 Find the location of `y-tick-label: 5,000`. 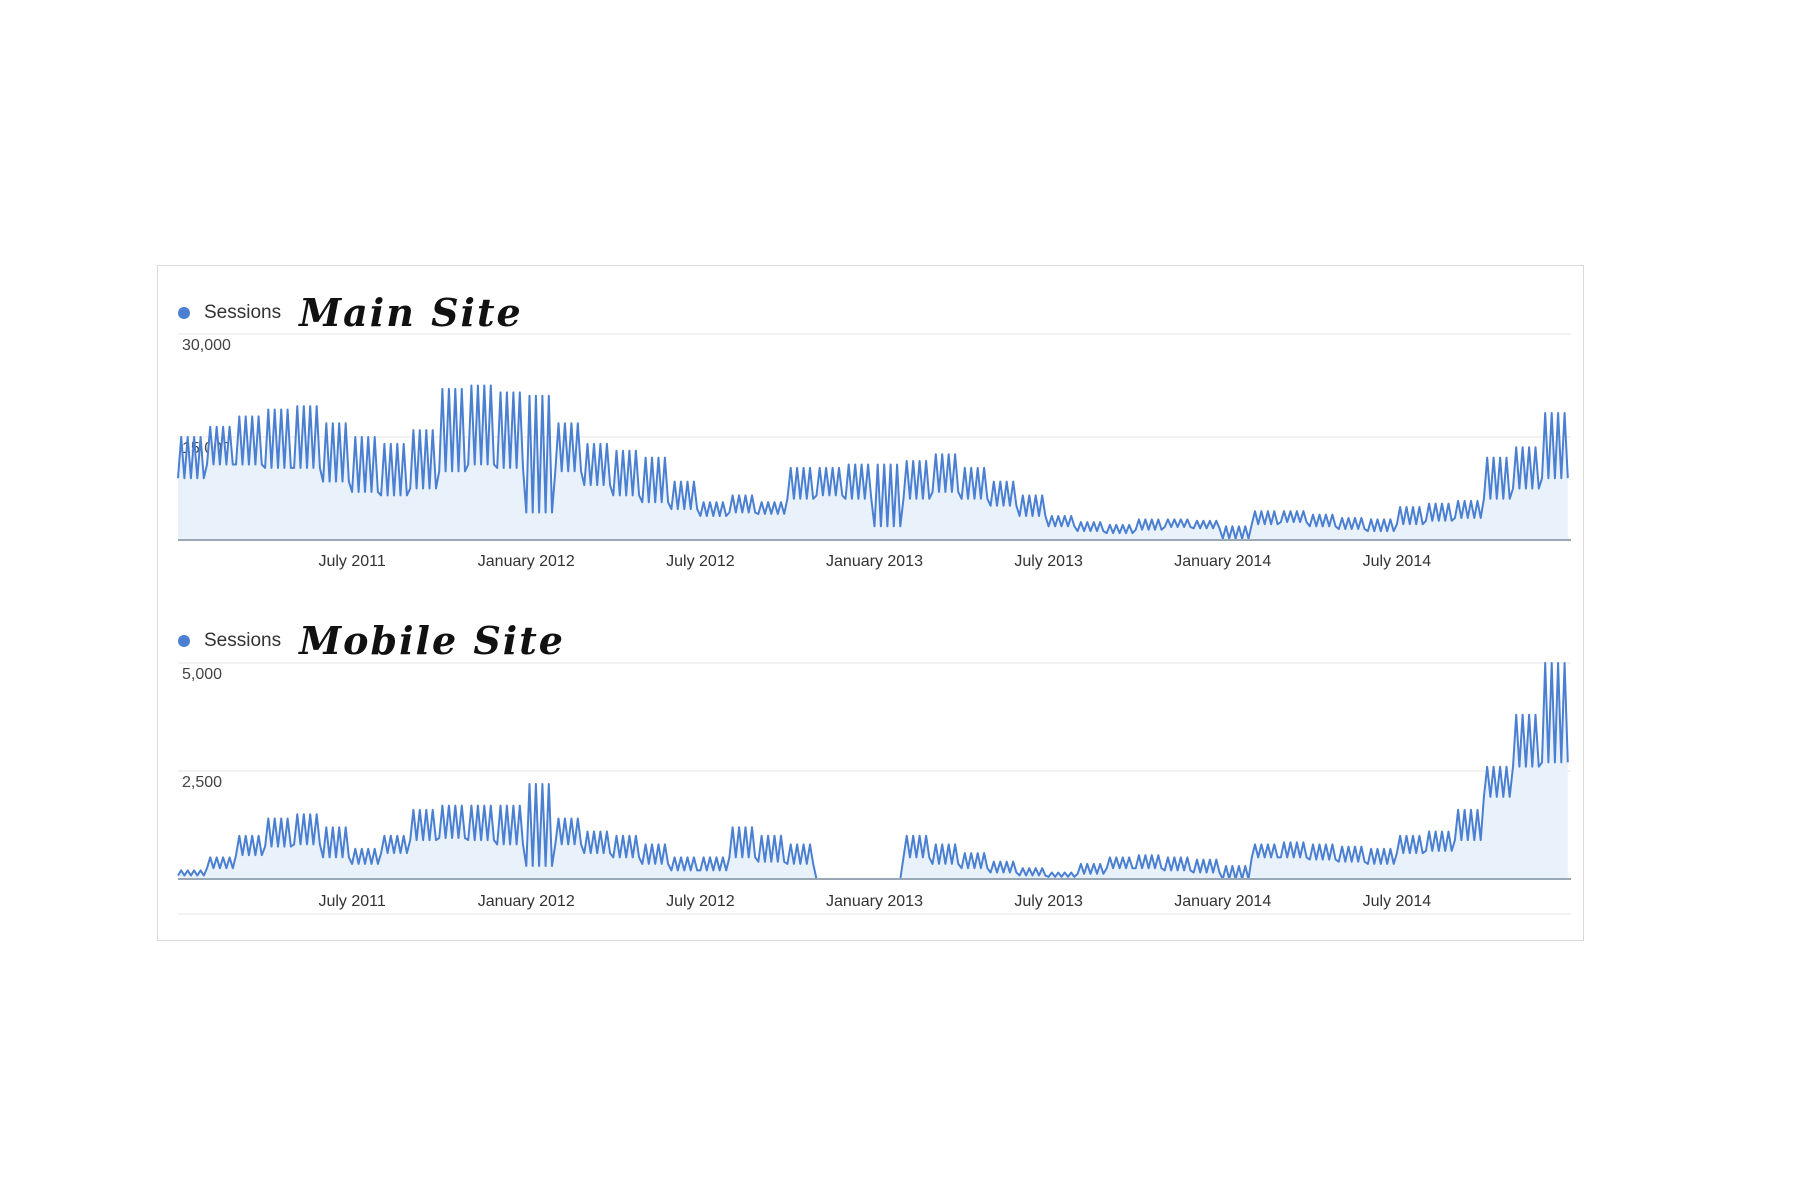

y-tick-label: 5,000 is located at coordinates (202, 674).